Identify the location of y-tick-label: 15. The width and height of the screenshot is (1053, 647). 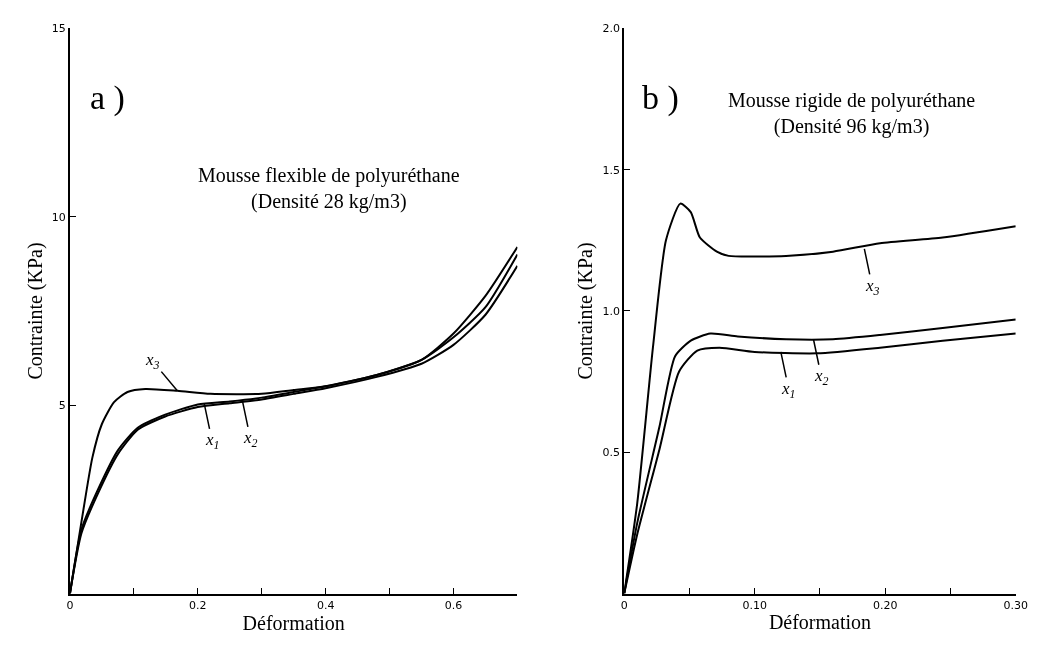
(58, 29).